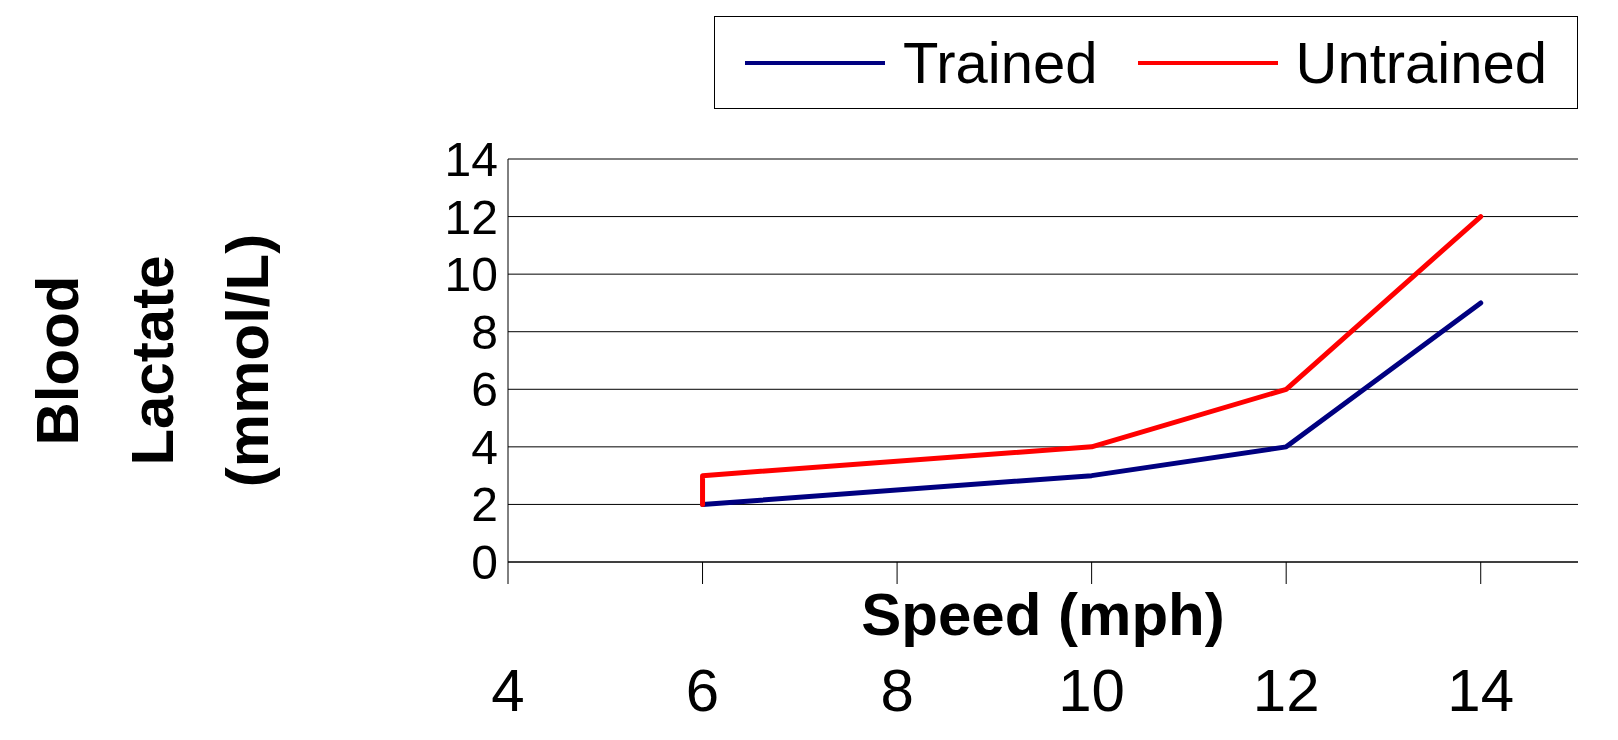 This screenshot has height=740, width=1618. What do you see at coordinates (471, 275) in the screenshot?
I see `y-tick-label: 10` at bounding box center [471, 275].